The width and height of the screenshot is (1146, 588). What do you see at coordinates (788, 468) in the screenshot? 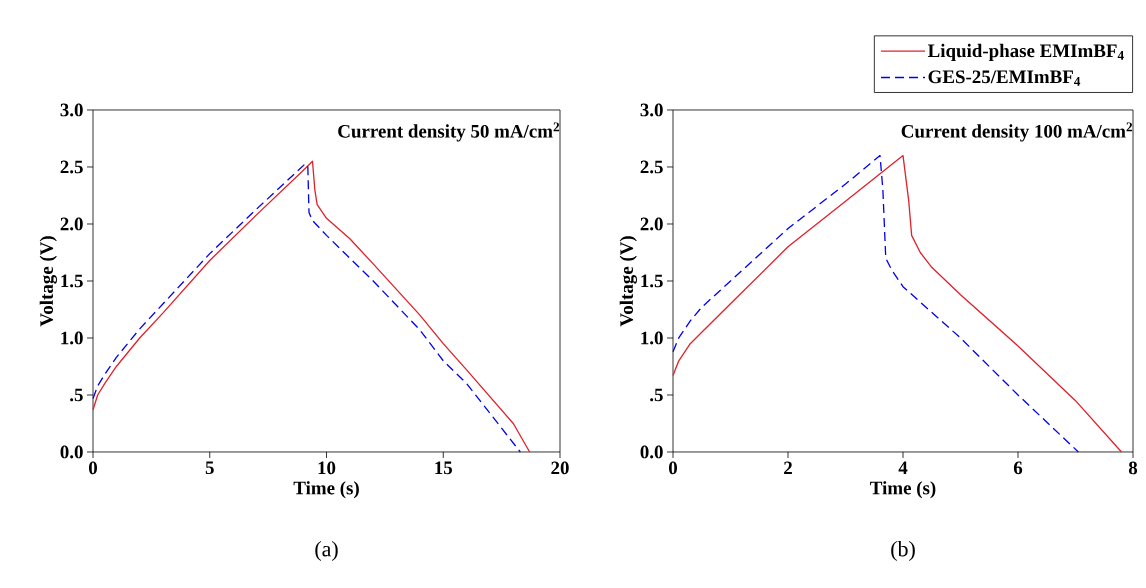
I see `x-tick-label: 2` at bounding box center [788, 468].